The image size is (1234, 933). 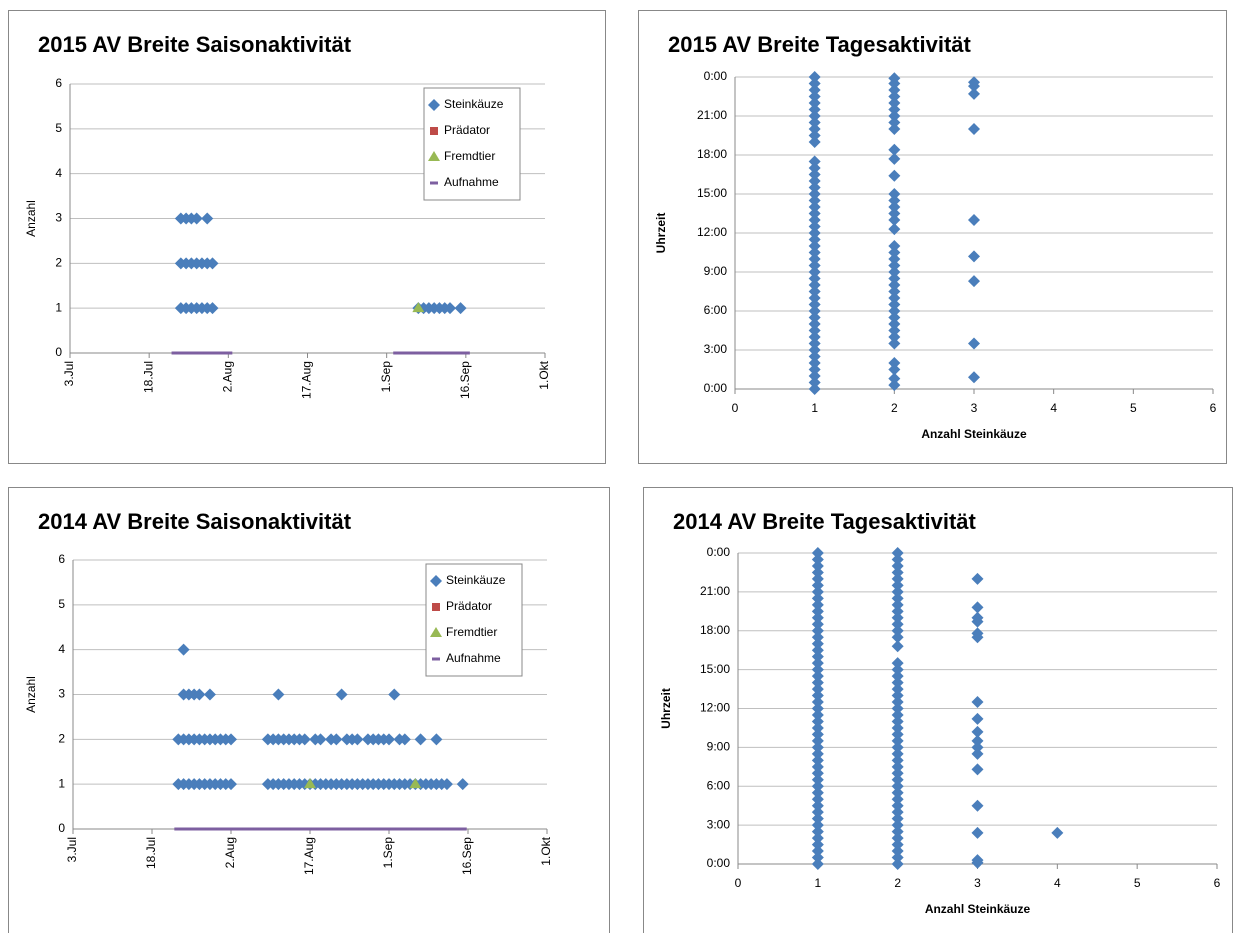 I want to click on x-tick-label: 3.Jul, so click(x=72, y=849).